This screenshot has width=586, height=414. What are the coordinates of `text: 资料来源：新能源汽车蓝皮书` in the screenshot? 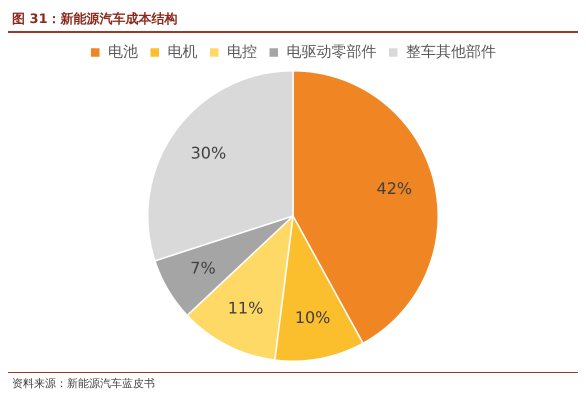 It's located at (83, 384).